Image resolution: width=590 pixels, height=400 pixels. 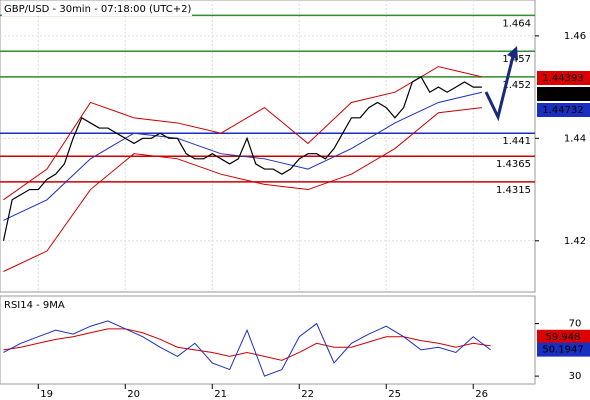 I want to click on price-tag-label: 1.44393, so click(x=562, y=78).